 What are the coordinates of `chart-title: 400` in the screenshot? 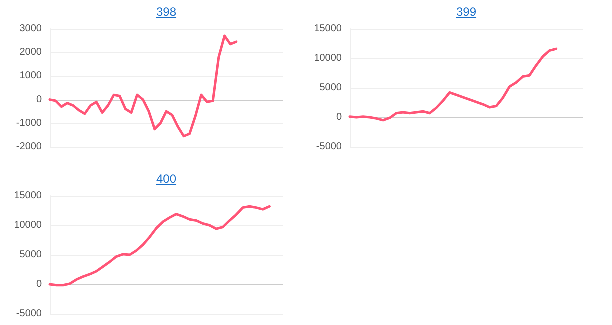 It's located at (166, 179).